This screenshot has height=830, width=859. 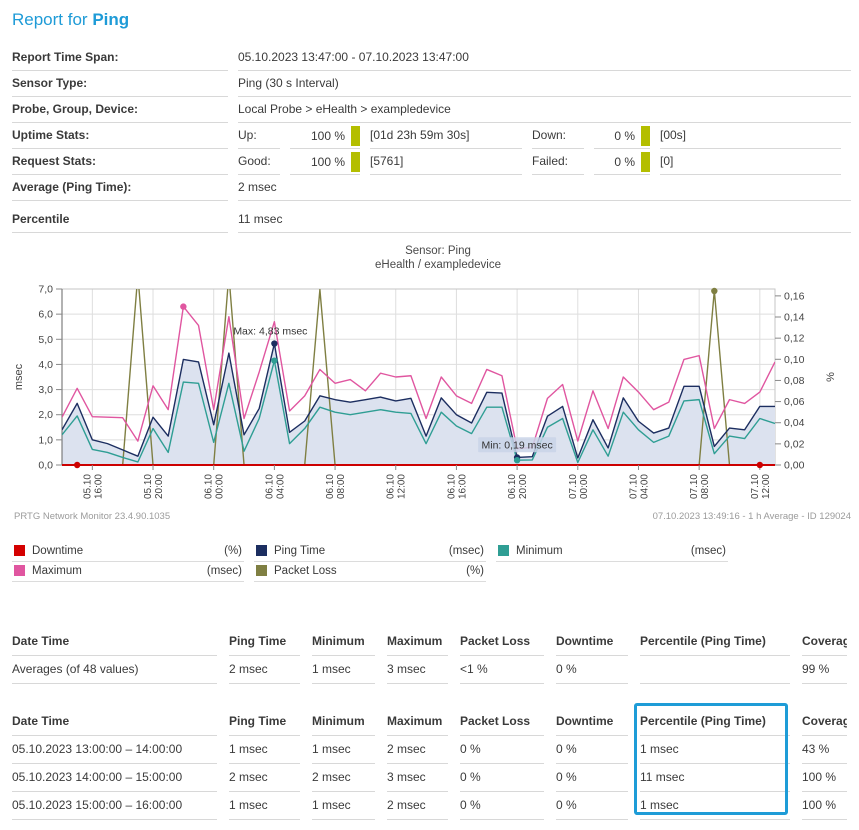 What do you see at coordinates (824, 670) in the screenshot?
I see `table-cell-coverage: 99 %` at bounding box center [824, 670].